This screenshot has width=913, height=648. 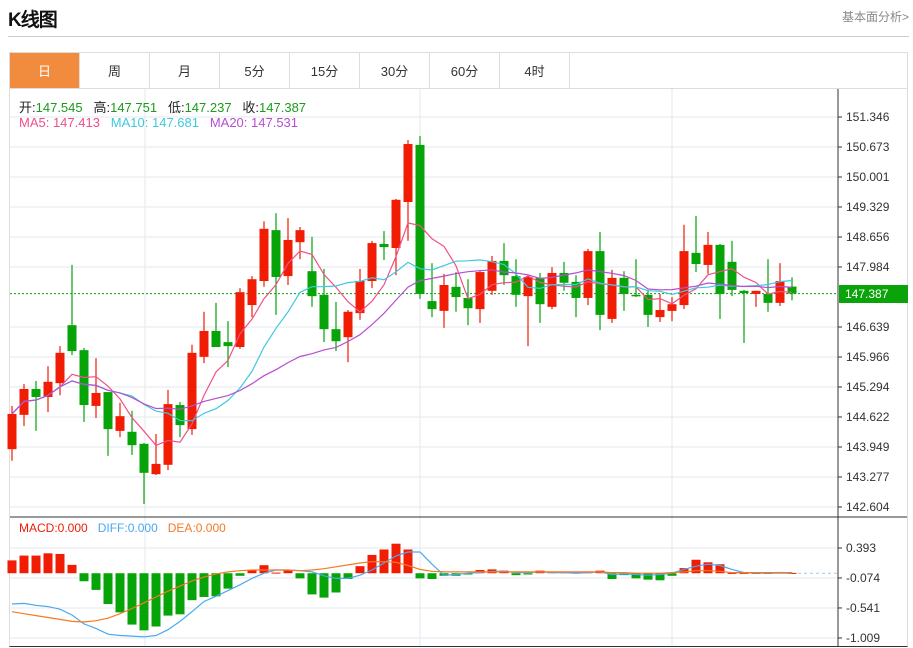 What do you see at coordinates (868, 147) in the screenshot?
I see `price-tick-label: 150.673` at bounding box center [868, 147].